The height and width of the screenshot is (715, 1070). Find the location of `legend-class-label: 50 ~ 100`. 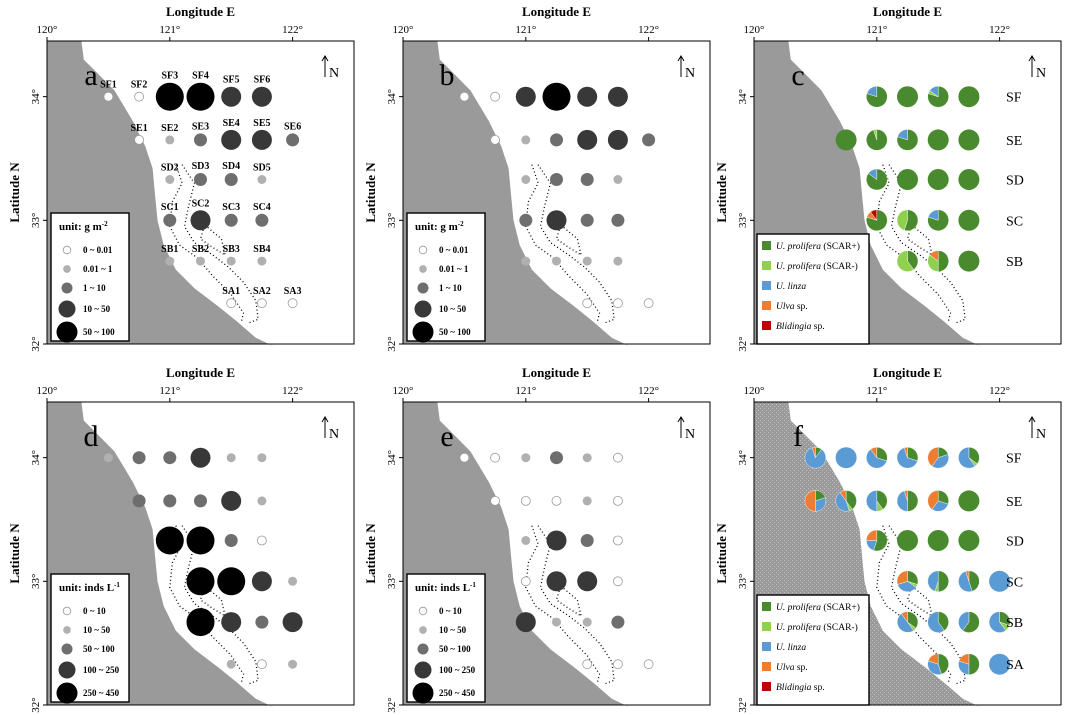

legend-class-label: 50 ~ 100 is located at coordinates (99, 332).